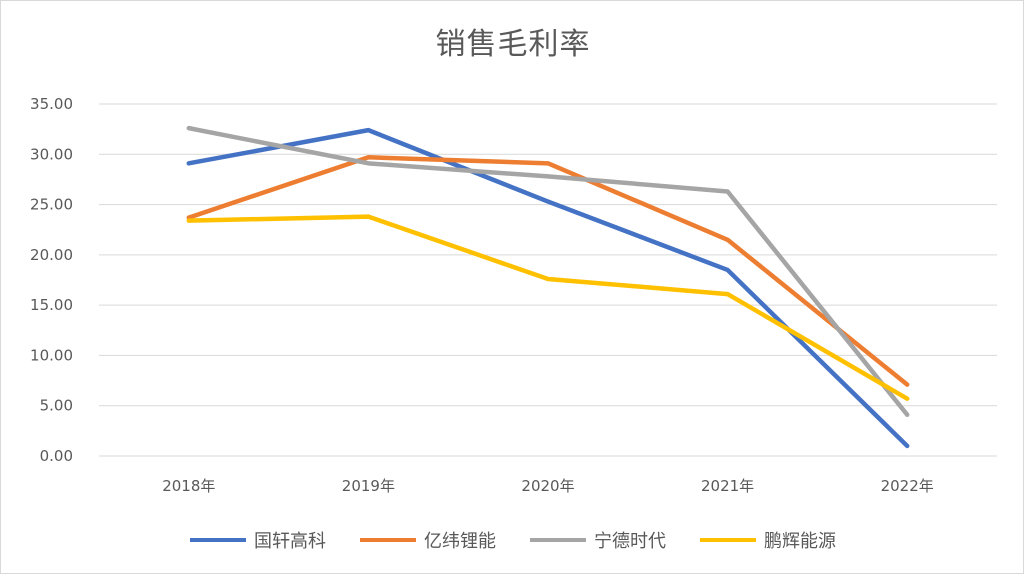  I want to click on legend-item: 宁德时代, so click(598, 540).